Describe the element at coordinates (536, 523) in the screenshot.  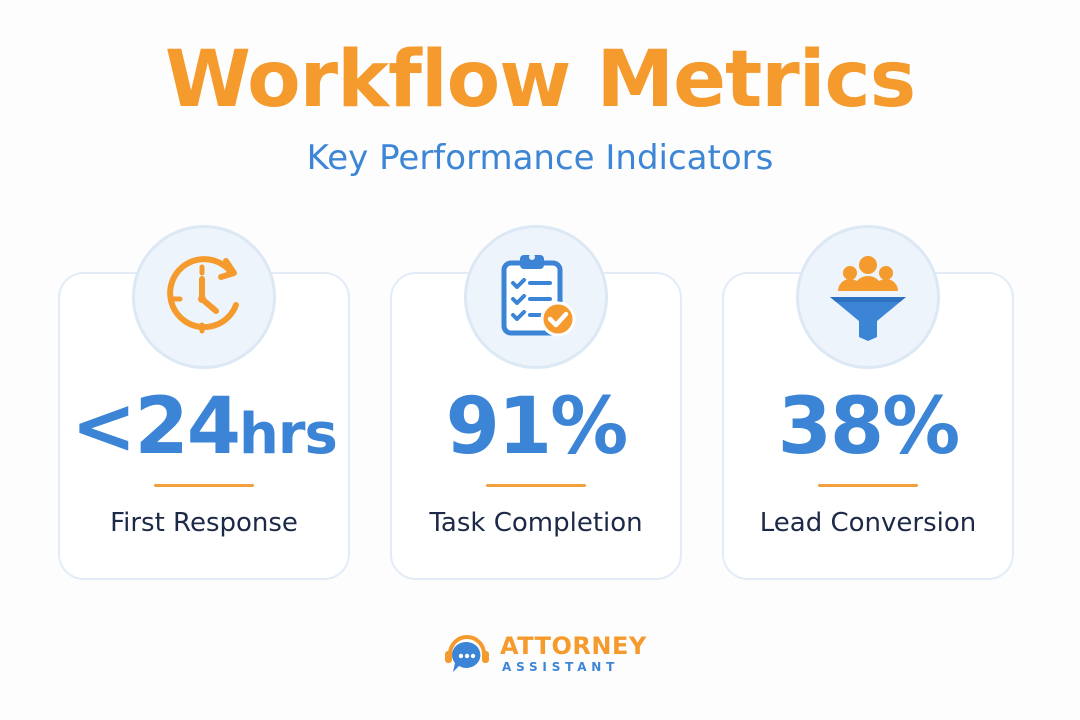
I see `metric-label-task-completion: Task Completion` at that location.